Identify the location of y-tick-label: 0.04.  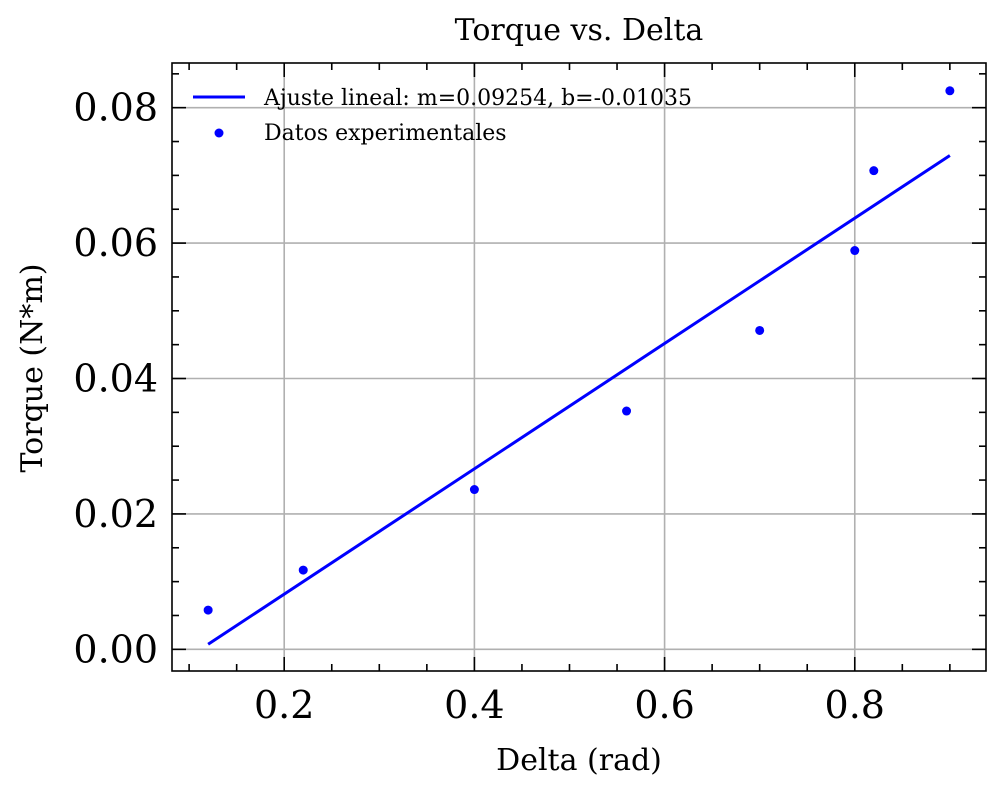
(115, 379).